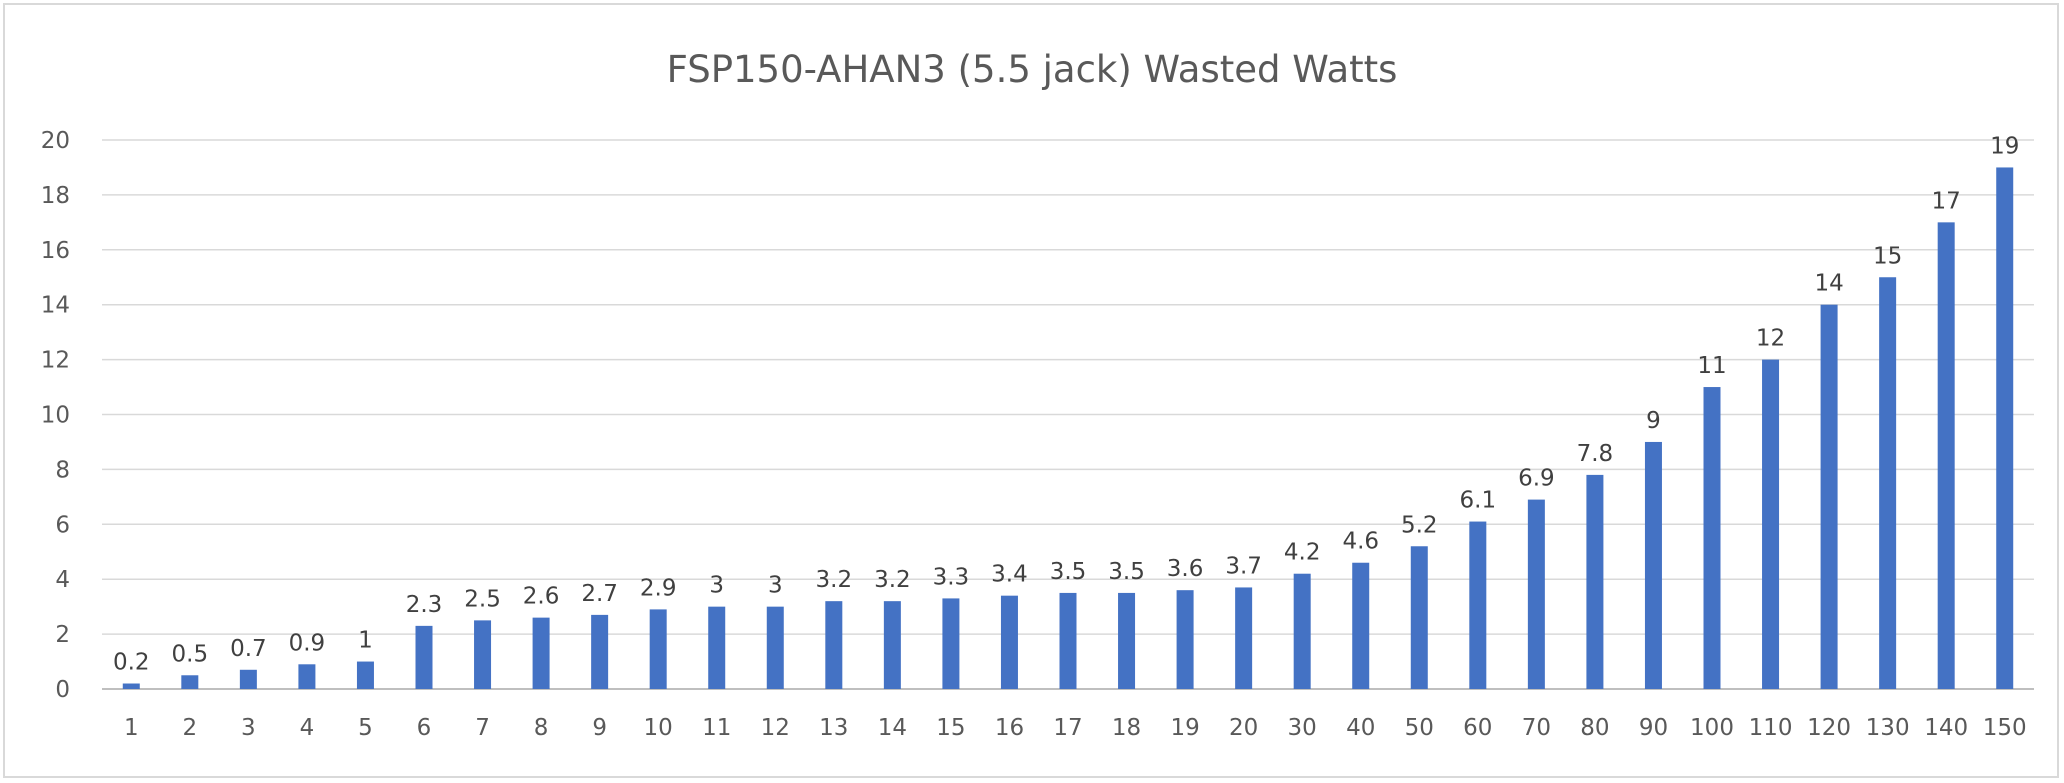  What do you see at coordinates (307, 728) in the screenshot?
I see `x-tick-label: 4` at bounding box center [307, 728].